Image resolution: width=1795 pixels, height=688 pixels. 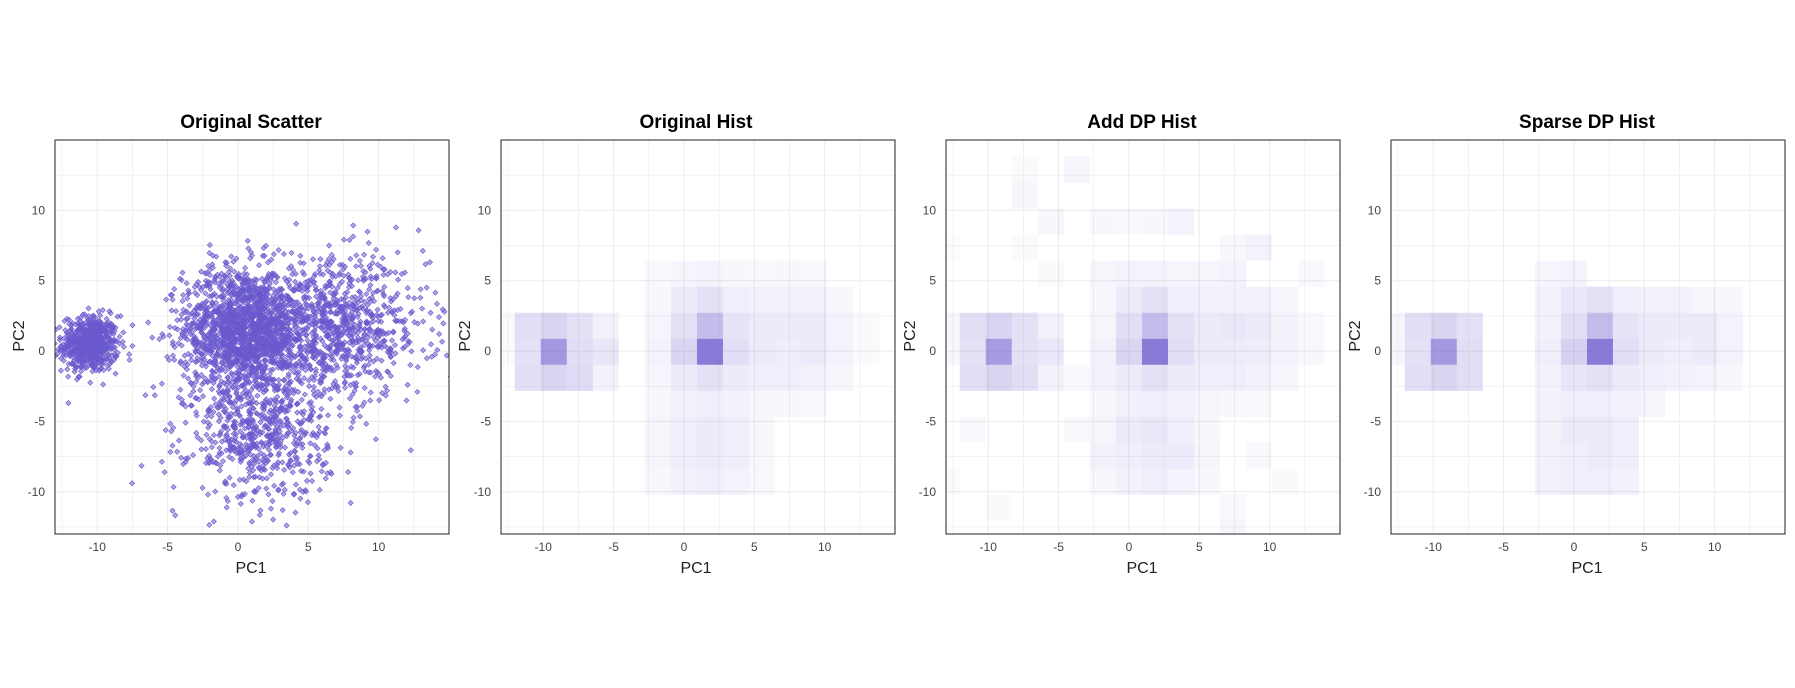 I want to click on x-tick-label: -5, so click(x=167, y=547).